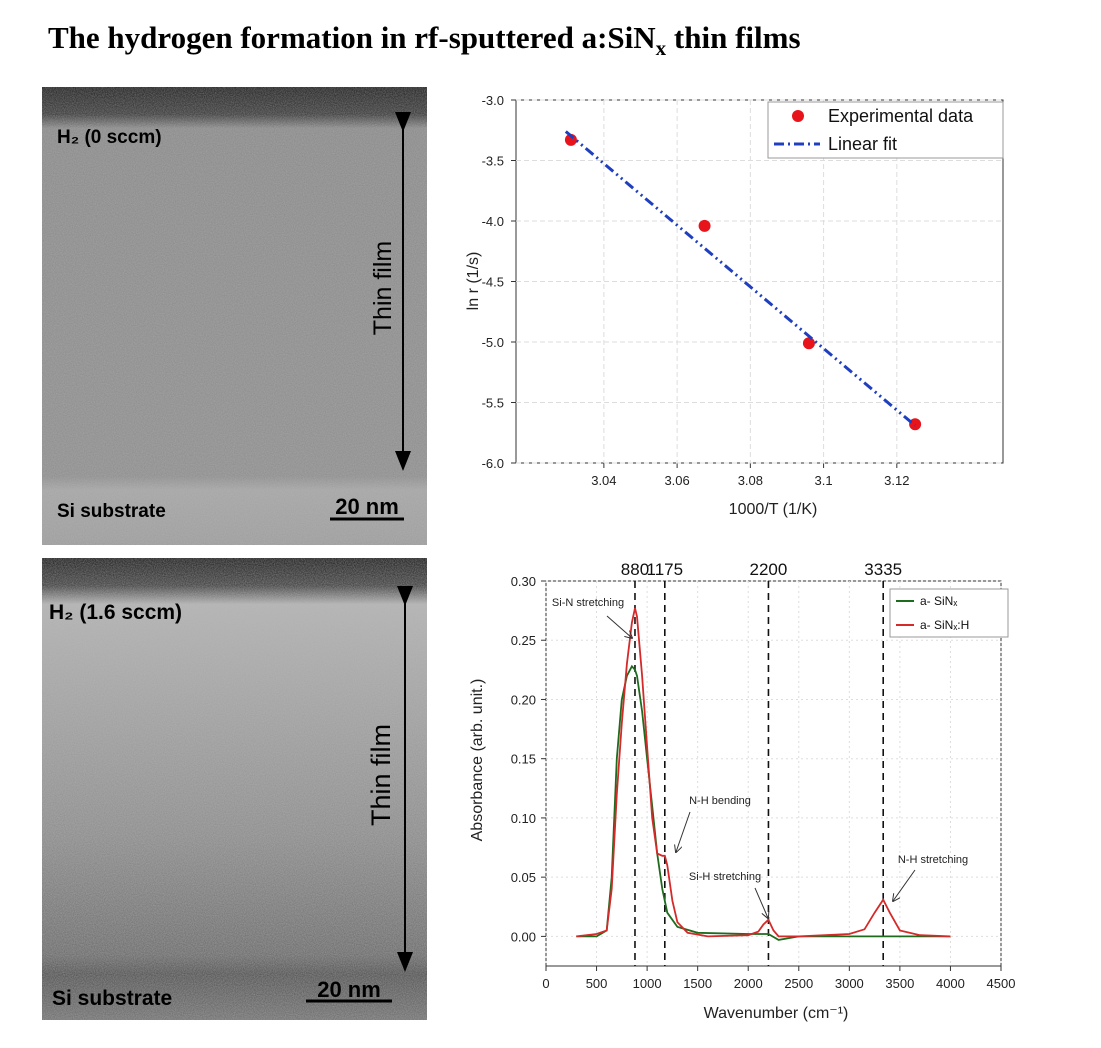  Describe the element at coordinates (748, 983) in the screenshot. I see `x-tick-label: 2000` at that location.